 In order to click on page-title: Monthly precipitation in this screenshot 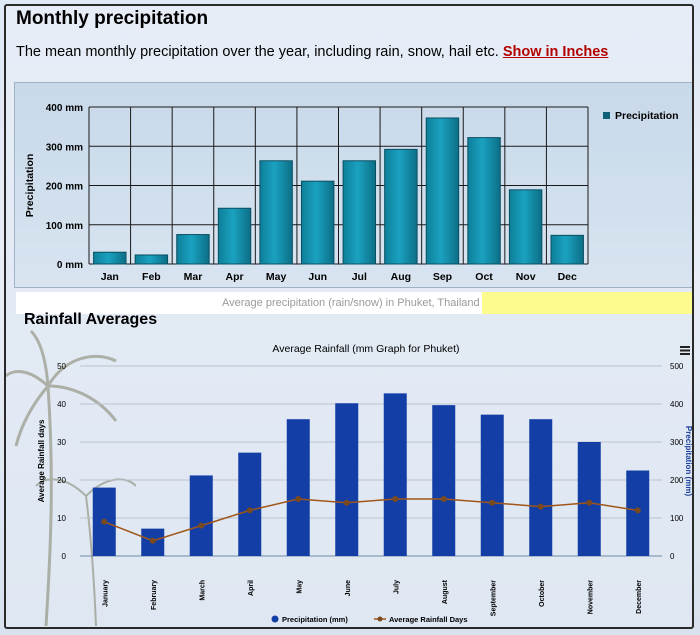, I will do `click(112, 18)`.